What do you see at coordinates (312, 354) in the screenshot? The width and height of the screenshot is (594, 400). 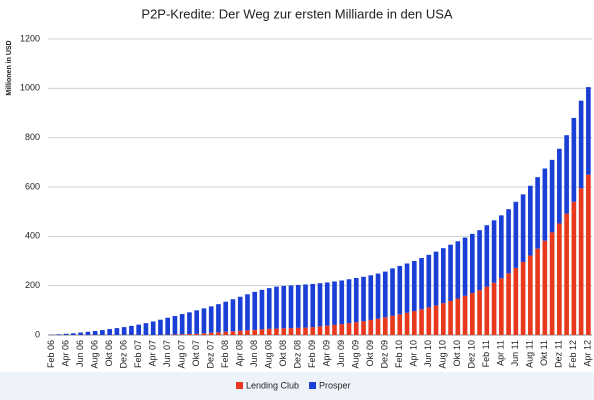 I see `x-tick-label: Feb 09` at bounding box center [312, 354].